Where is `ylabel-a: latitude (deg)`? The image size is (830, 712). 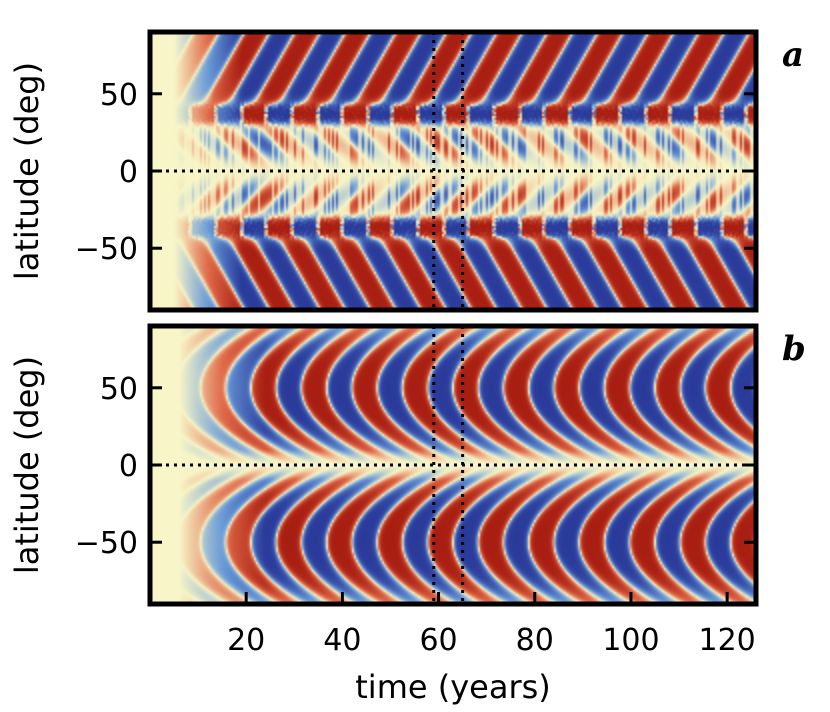
ylabel-a: latitude (deg) is located at coordinates (27, 171).